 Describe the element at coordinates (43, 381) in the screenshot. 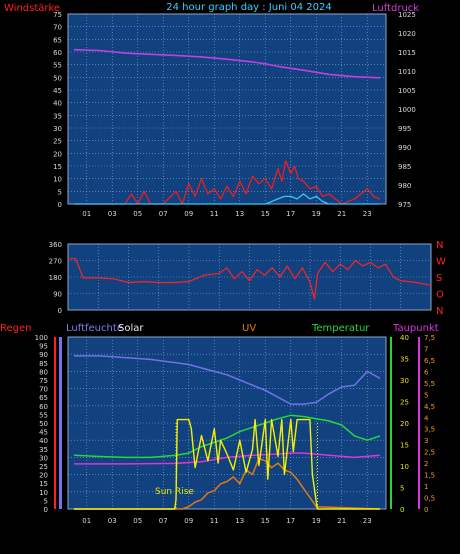

I see `humidity-tick-label: 75` at that location.